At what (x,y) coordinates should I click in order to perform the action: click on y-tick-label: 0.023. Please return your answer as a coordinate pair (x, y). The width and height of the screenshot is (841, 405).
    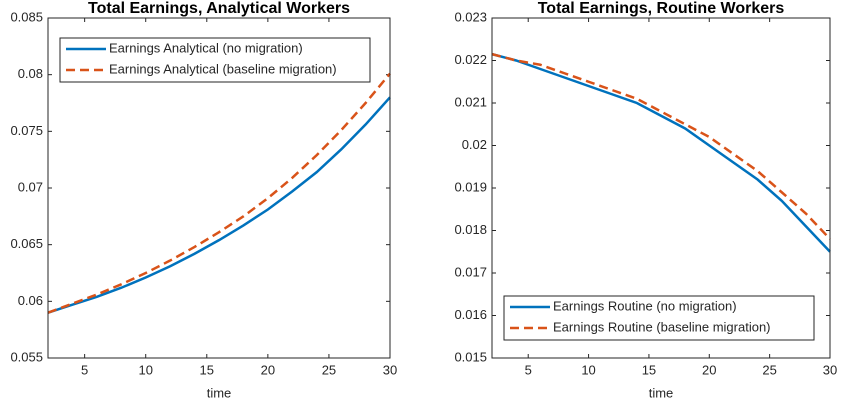
    Looking at the image, I should click on (470, 16).